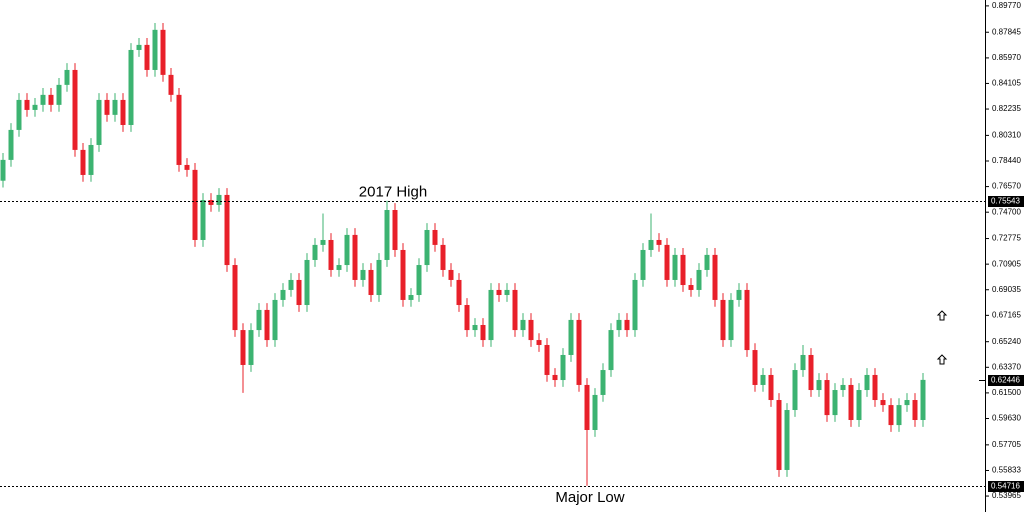 The image size is (1024, 512). Describe the element at coordinates (1006, 470) in the screenshot. I see `y-tick-label: 0.55833` at that location.